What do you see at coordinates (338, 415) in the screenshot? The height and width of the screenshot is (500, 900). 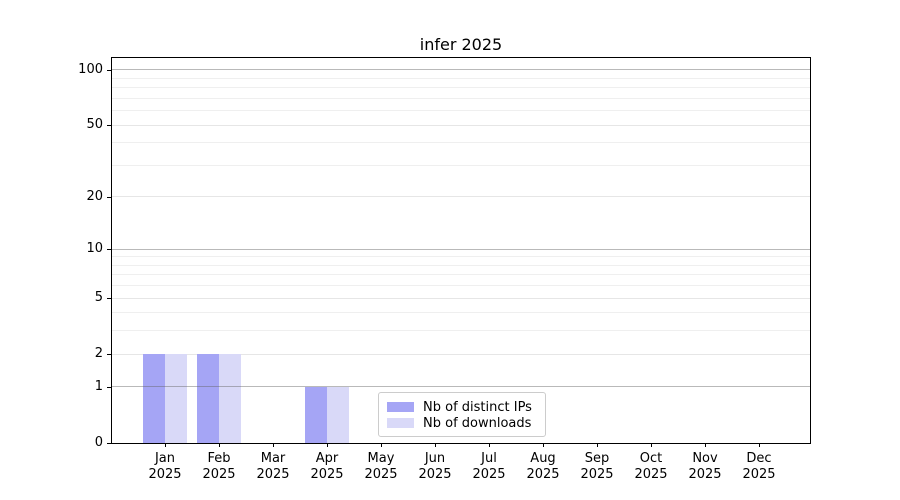 I see `bar-downloads-apr` at bounding box center [338, 415].